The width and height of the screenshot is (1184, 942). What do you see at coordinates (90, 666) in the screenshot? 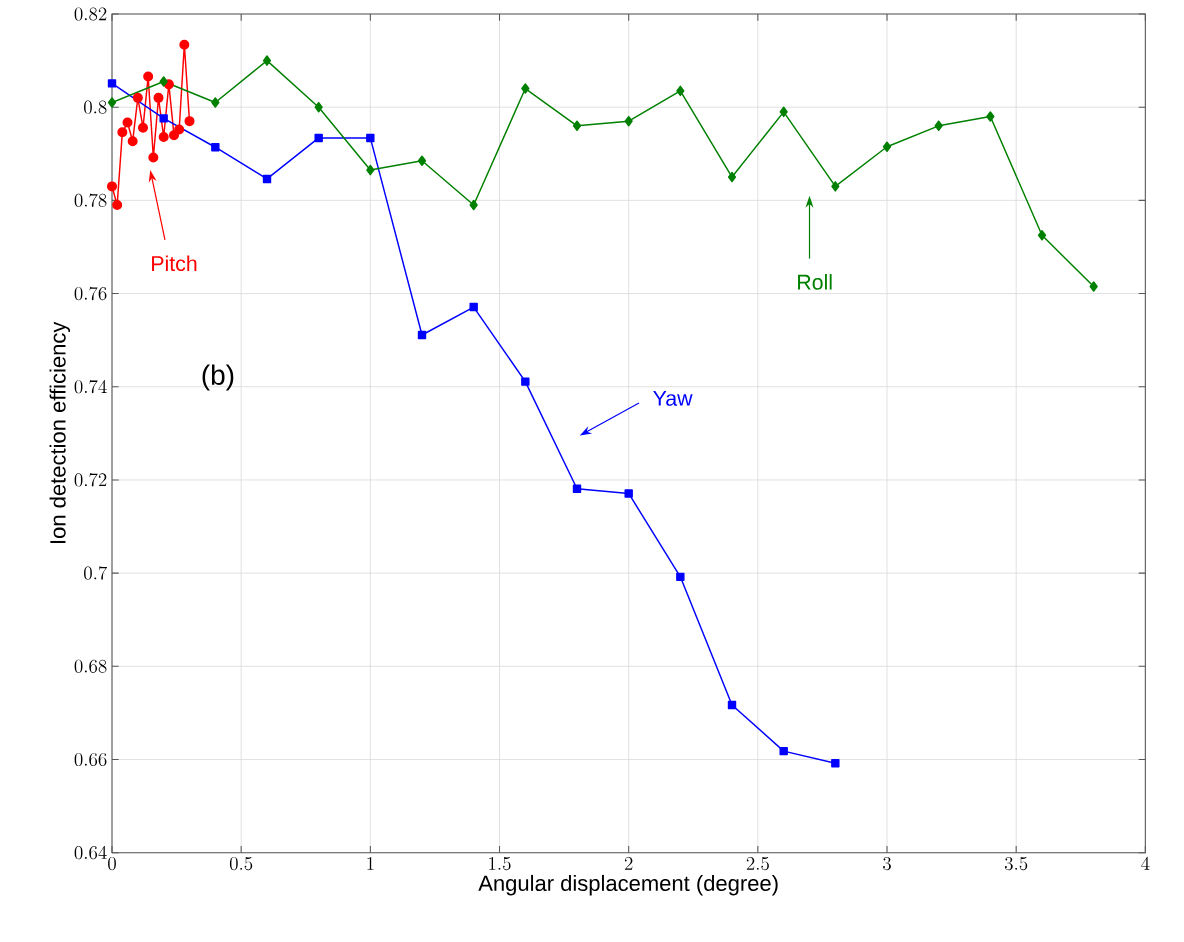
I see `y-tick-label: 0.68` at bounding box center [90, 666].